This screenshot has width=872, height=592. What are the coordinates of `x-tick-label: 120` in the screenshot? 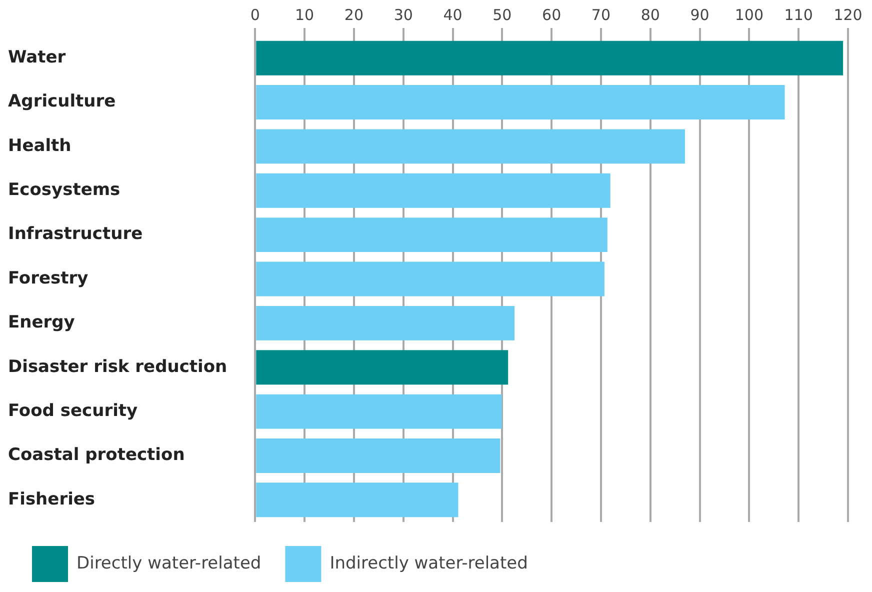 It's located at (848, 15).